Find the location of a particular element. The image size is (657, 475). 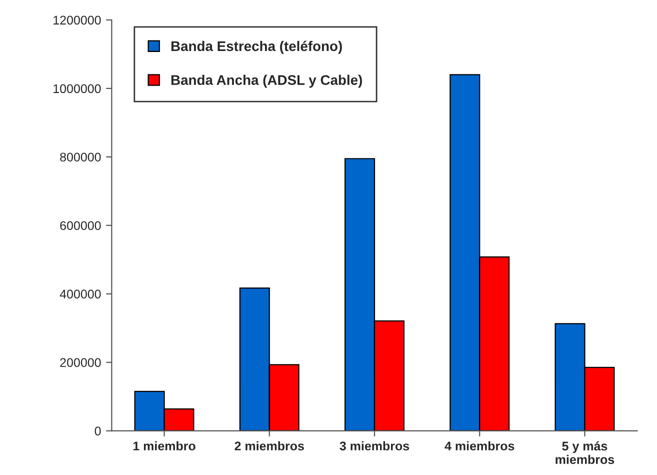

y-tick-label: 1200000 is located at coordinates (77, 20).